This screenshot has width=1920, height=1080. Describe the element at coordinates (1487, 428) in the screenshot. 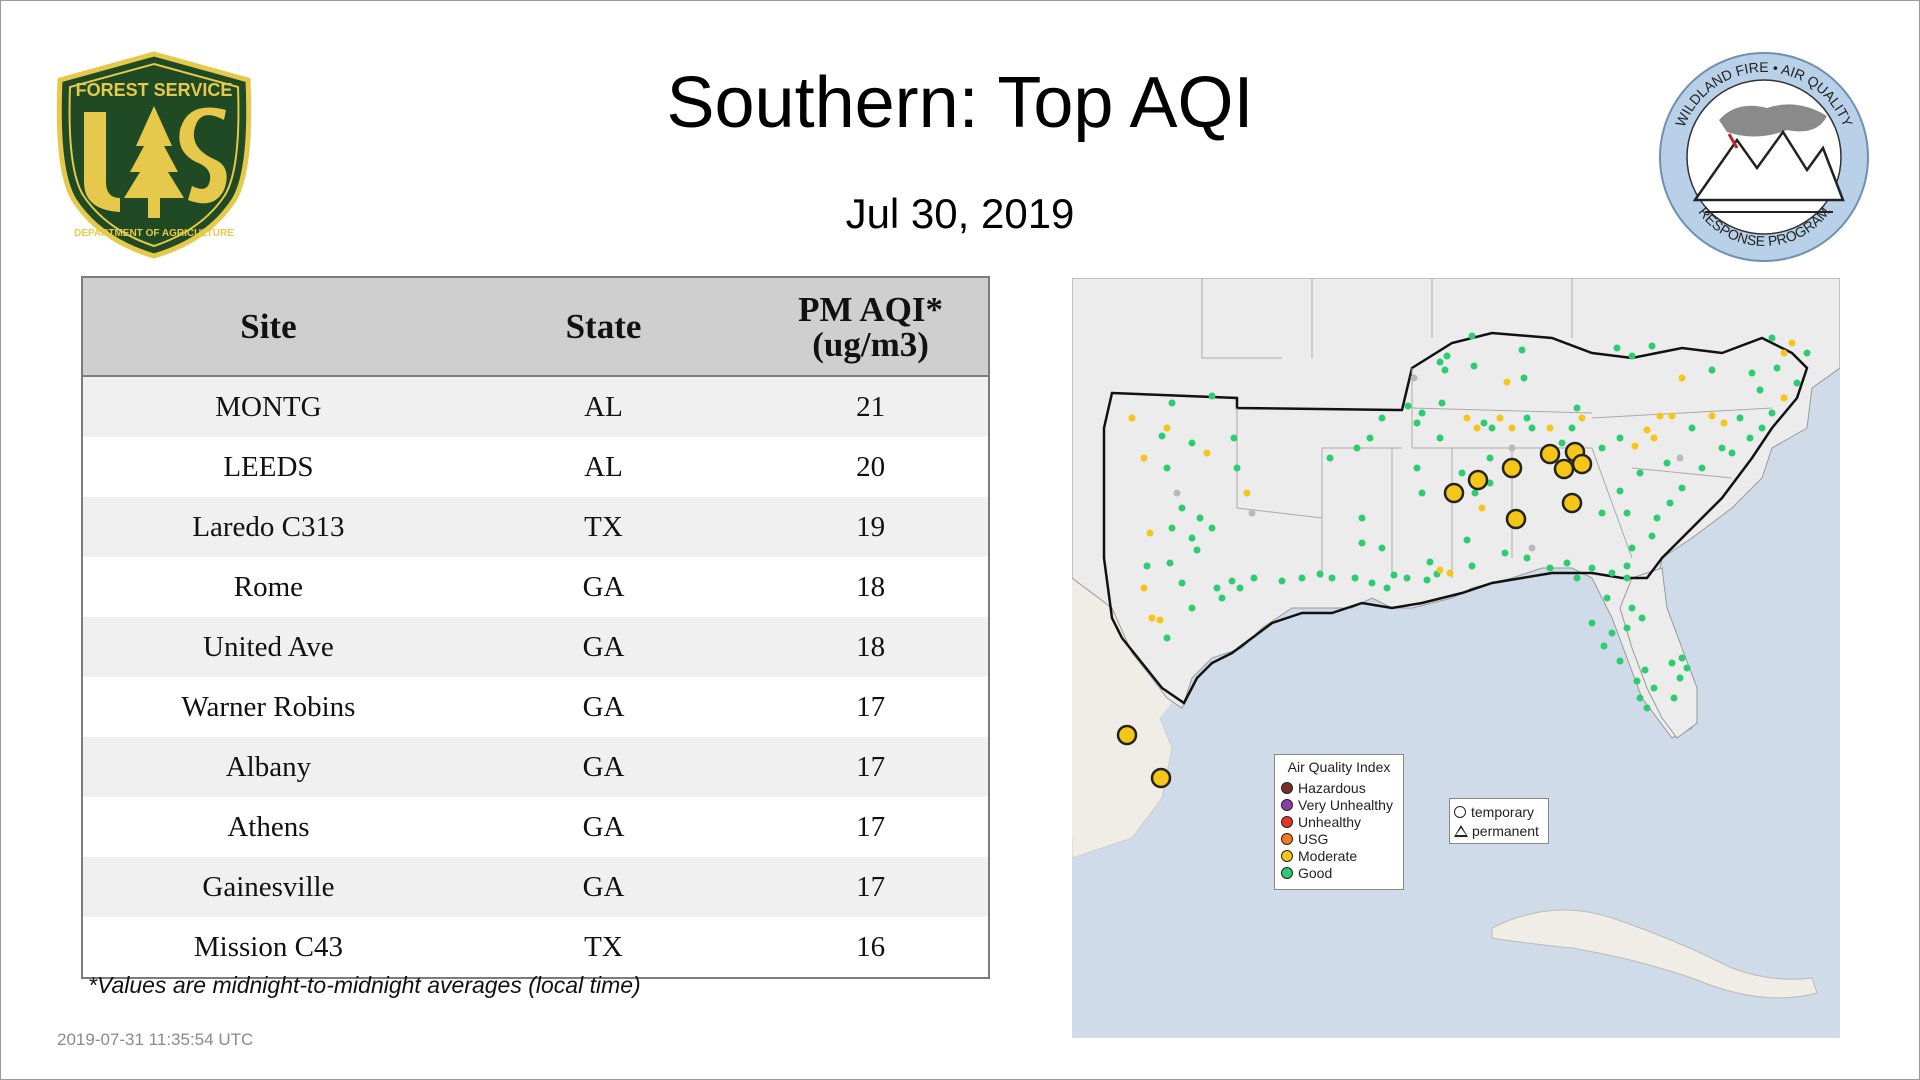

I see `state-borders` at that location.